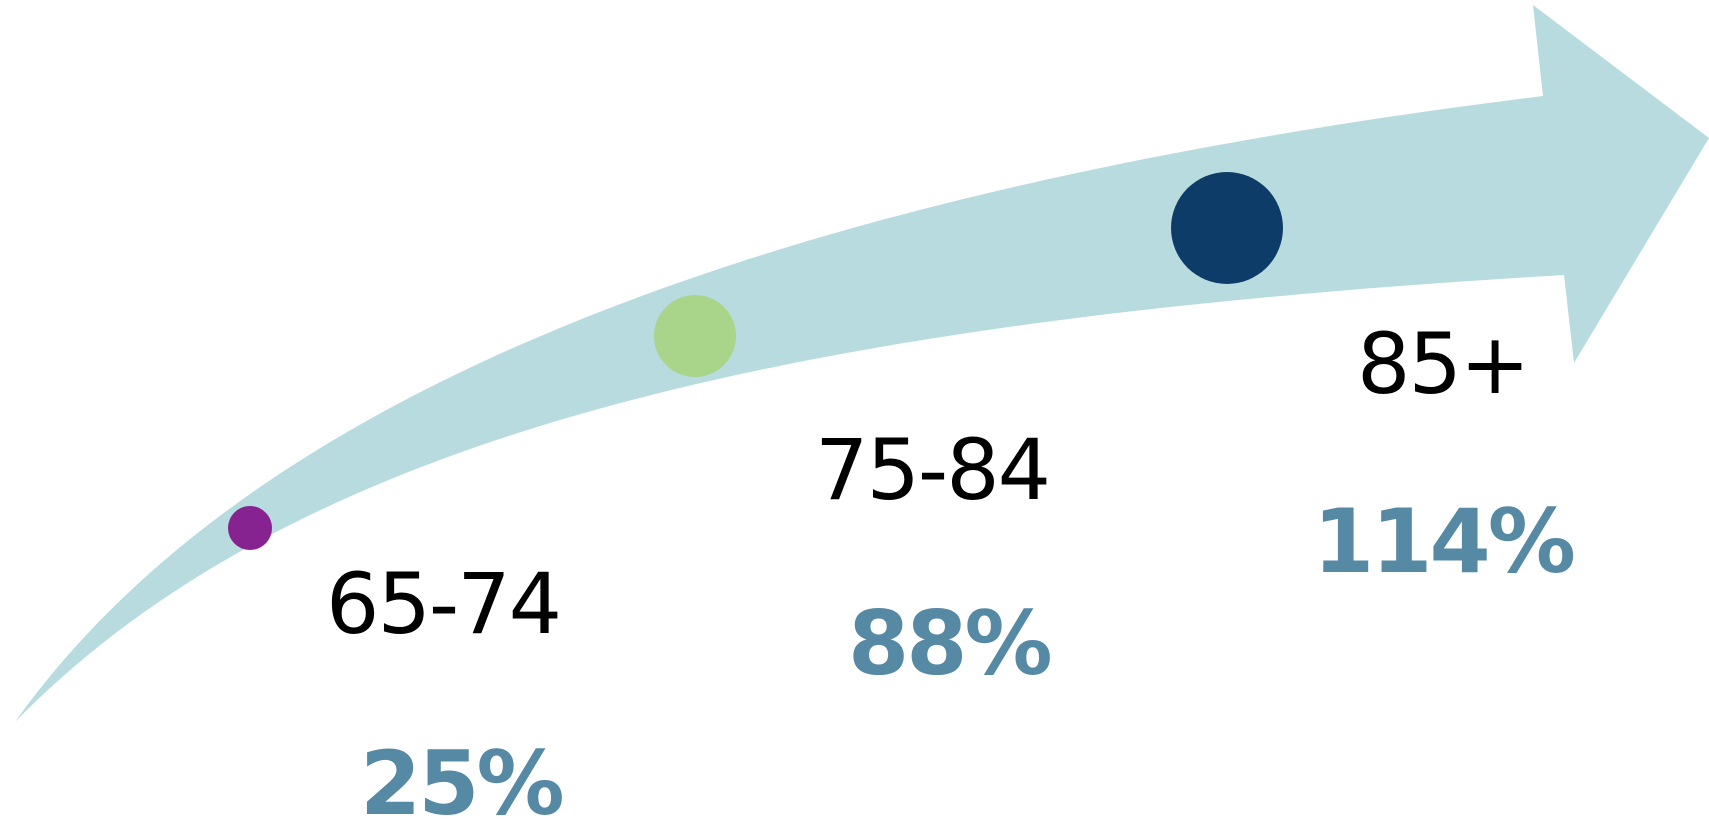  I want to click on percent-label-65-74: 25%, so click(462, 783).